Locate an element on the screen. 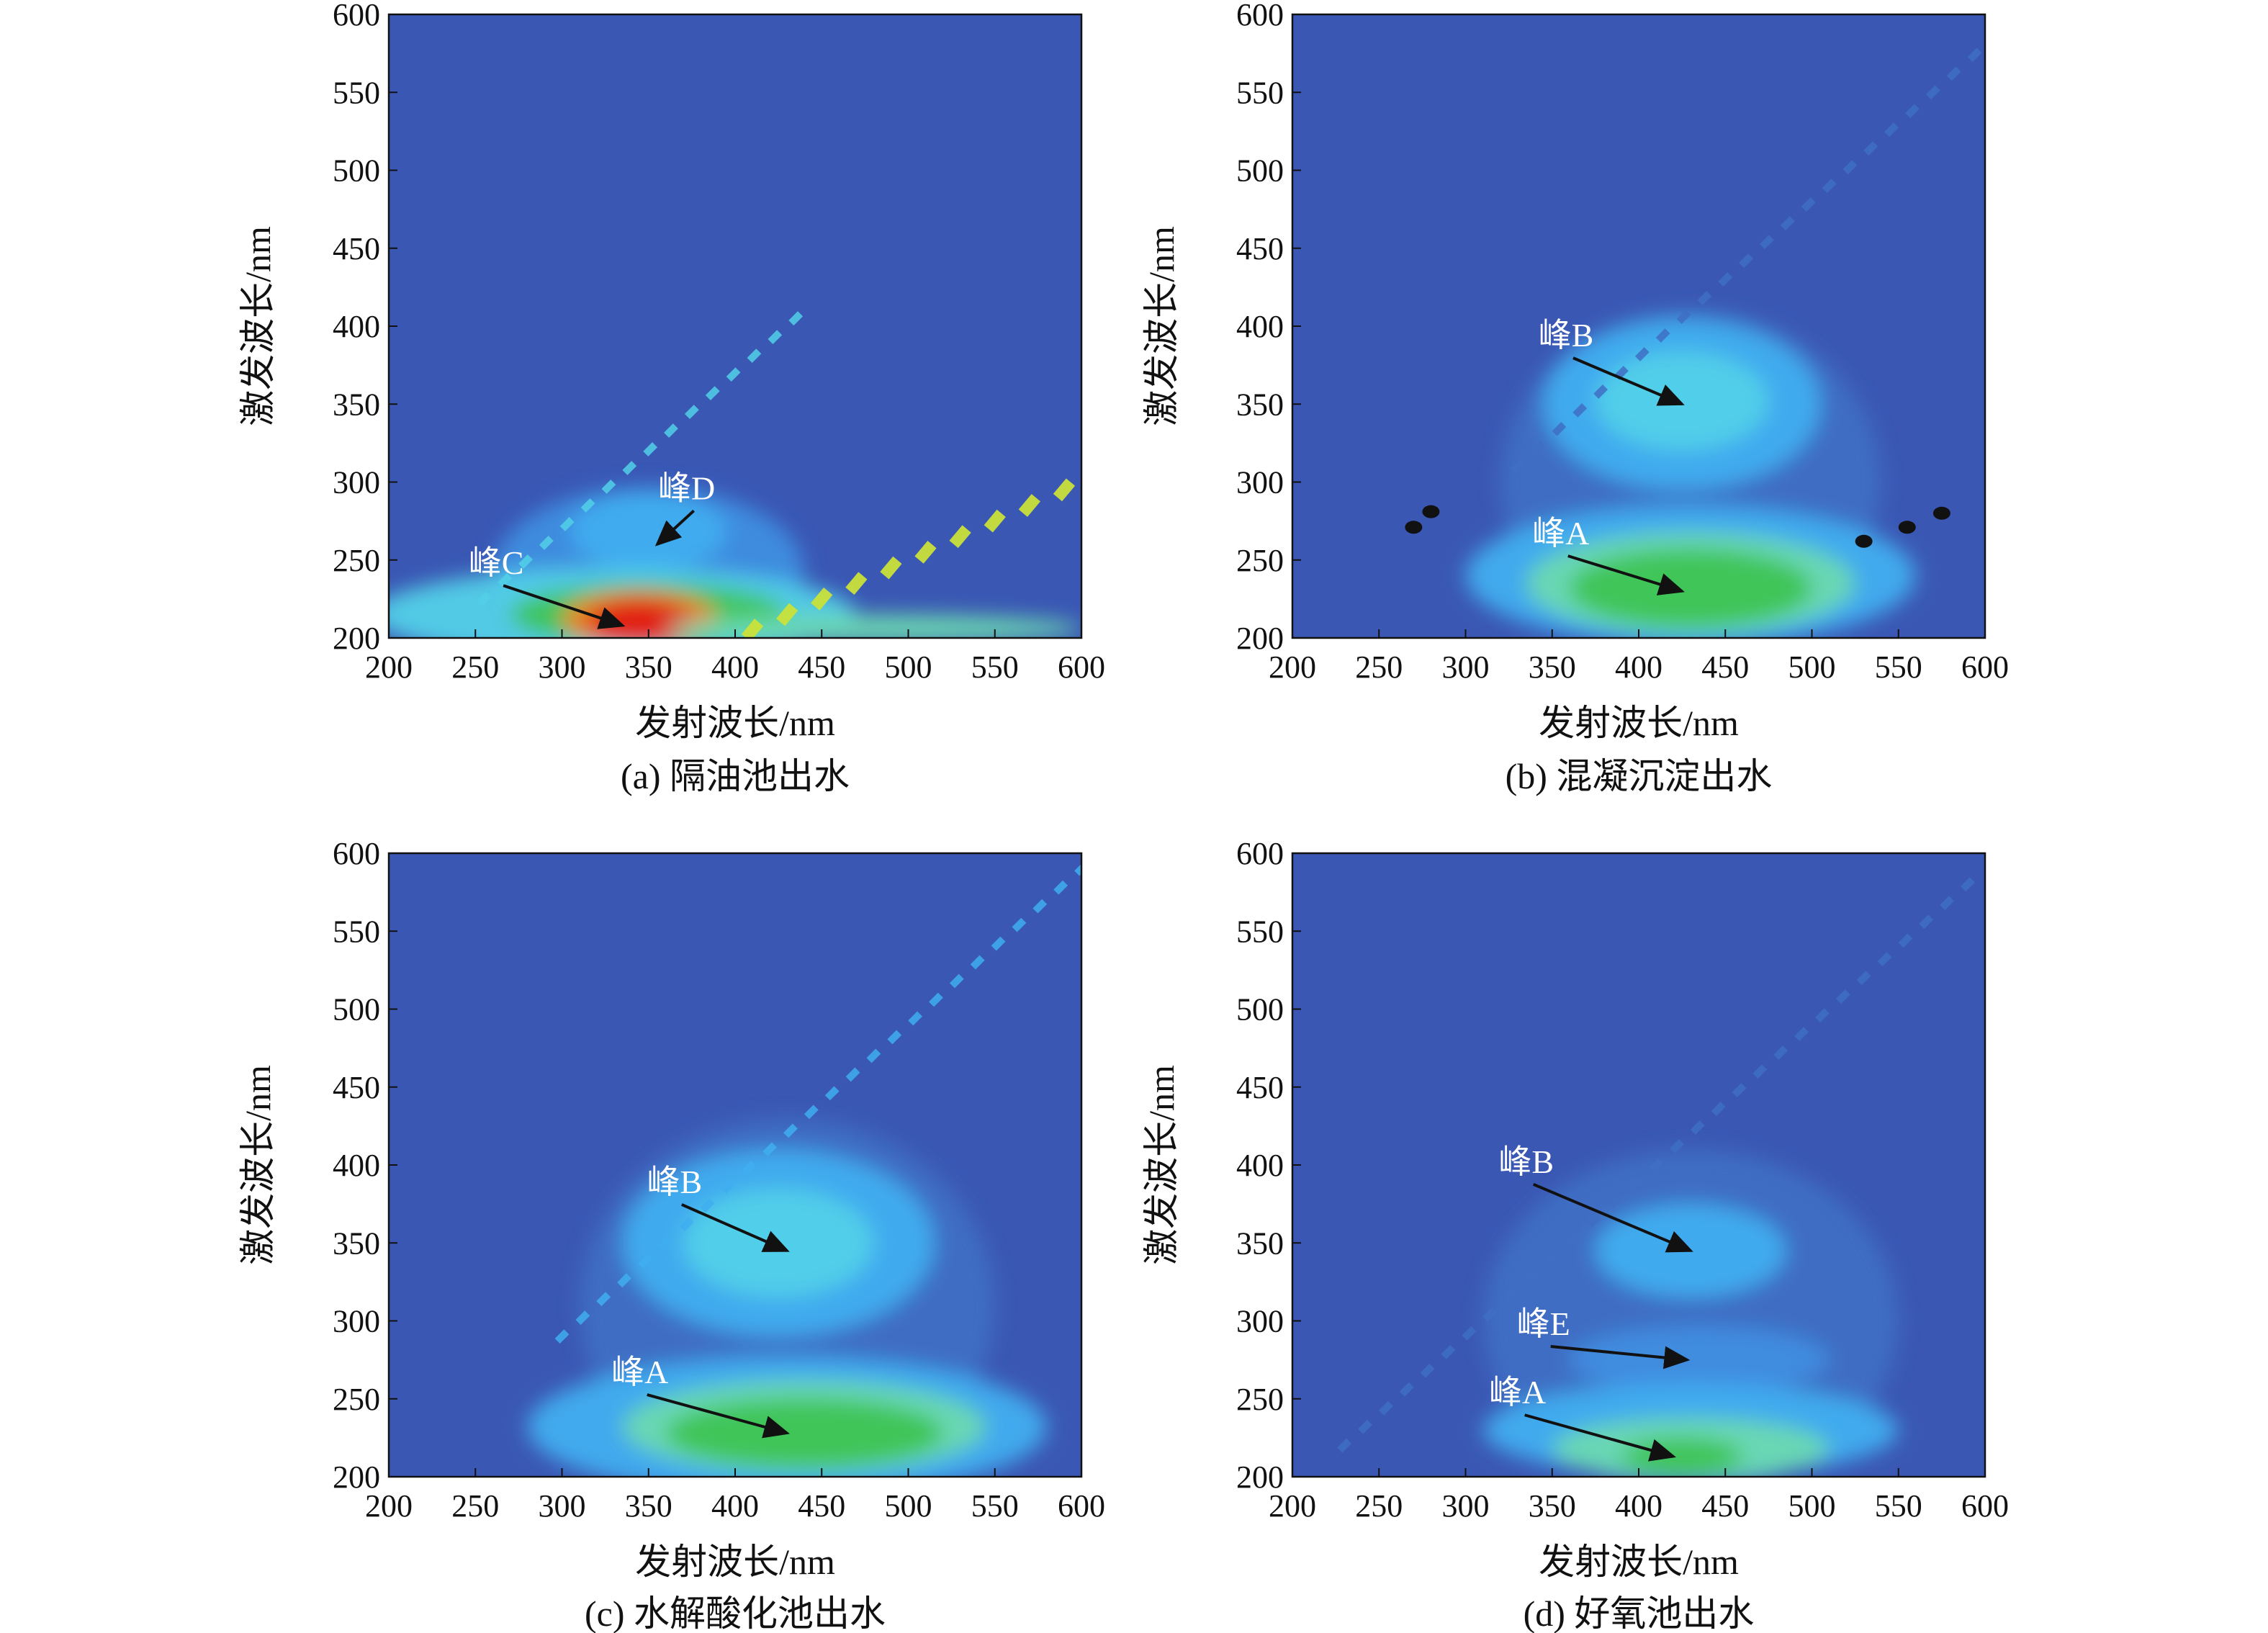 The image size is (2268, 1633). peak-label: 峰D is located at coordinates (686, 487).